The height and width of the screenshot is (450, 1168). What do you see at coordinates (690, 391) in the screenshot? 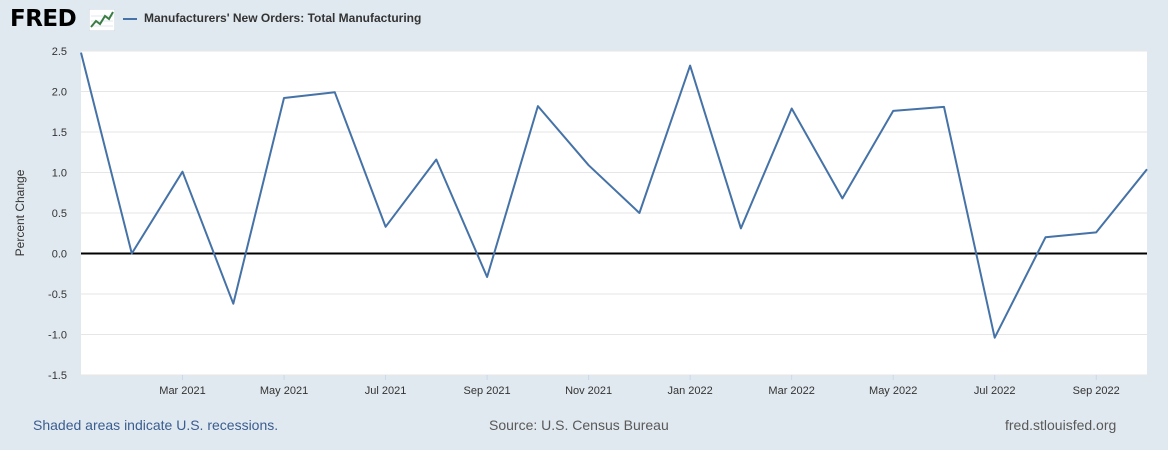
I see `x-tick-label: Jan 2022` at bounding box center [690, 391].